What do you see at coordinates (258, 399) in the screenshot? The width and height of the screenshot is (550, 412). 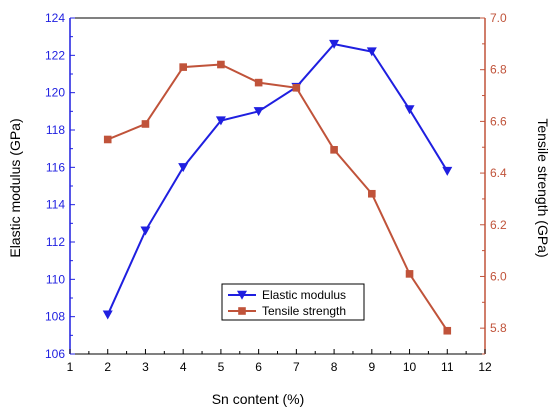 I see `x-axis-title: Sn content (%)` at bounding box center [258, 399].